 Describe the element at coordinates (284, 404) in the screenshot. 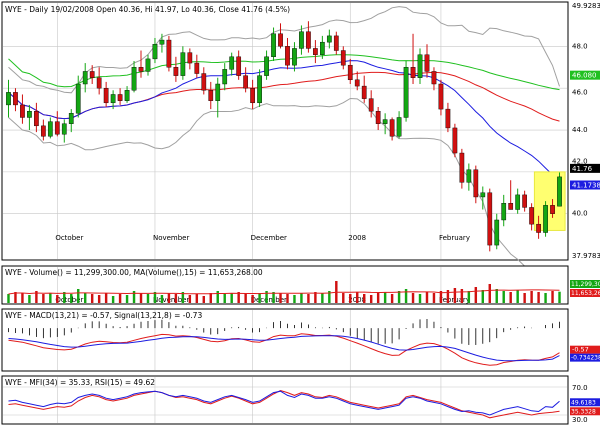

I see `rsi-lines` at that location.